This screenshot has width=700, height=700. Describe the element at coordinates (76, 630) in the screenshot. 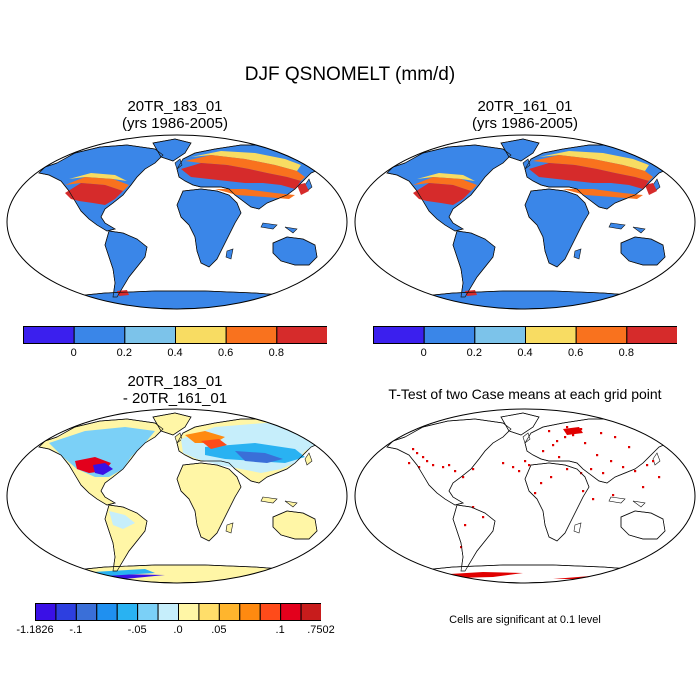

I see `colorbar-tick-label: -.1` at that location.